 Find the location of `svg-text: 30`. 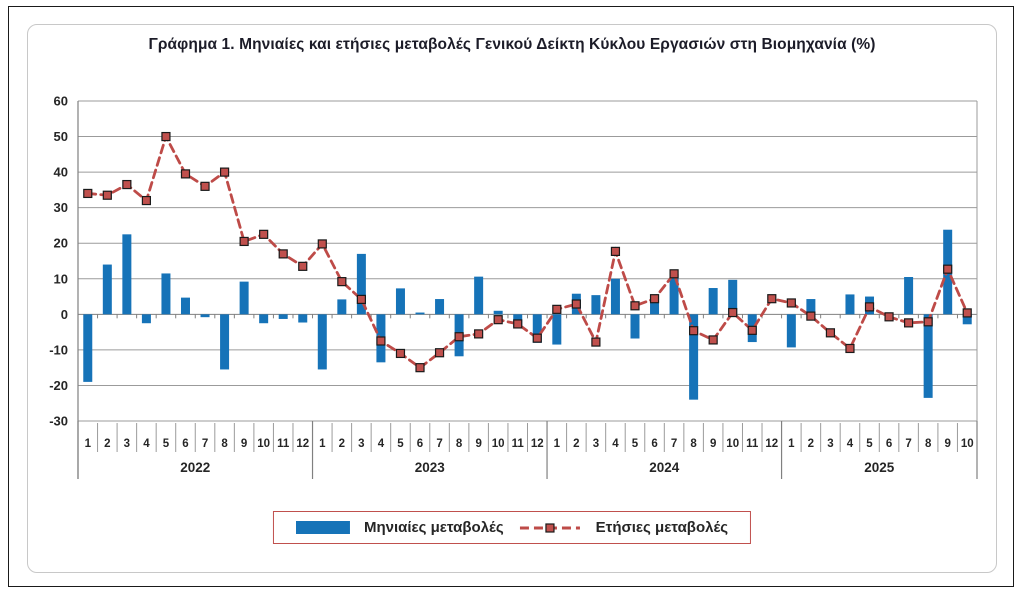

svg-text: 30 is located at coordinates (61, 207).